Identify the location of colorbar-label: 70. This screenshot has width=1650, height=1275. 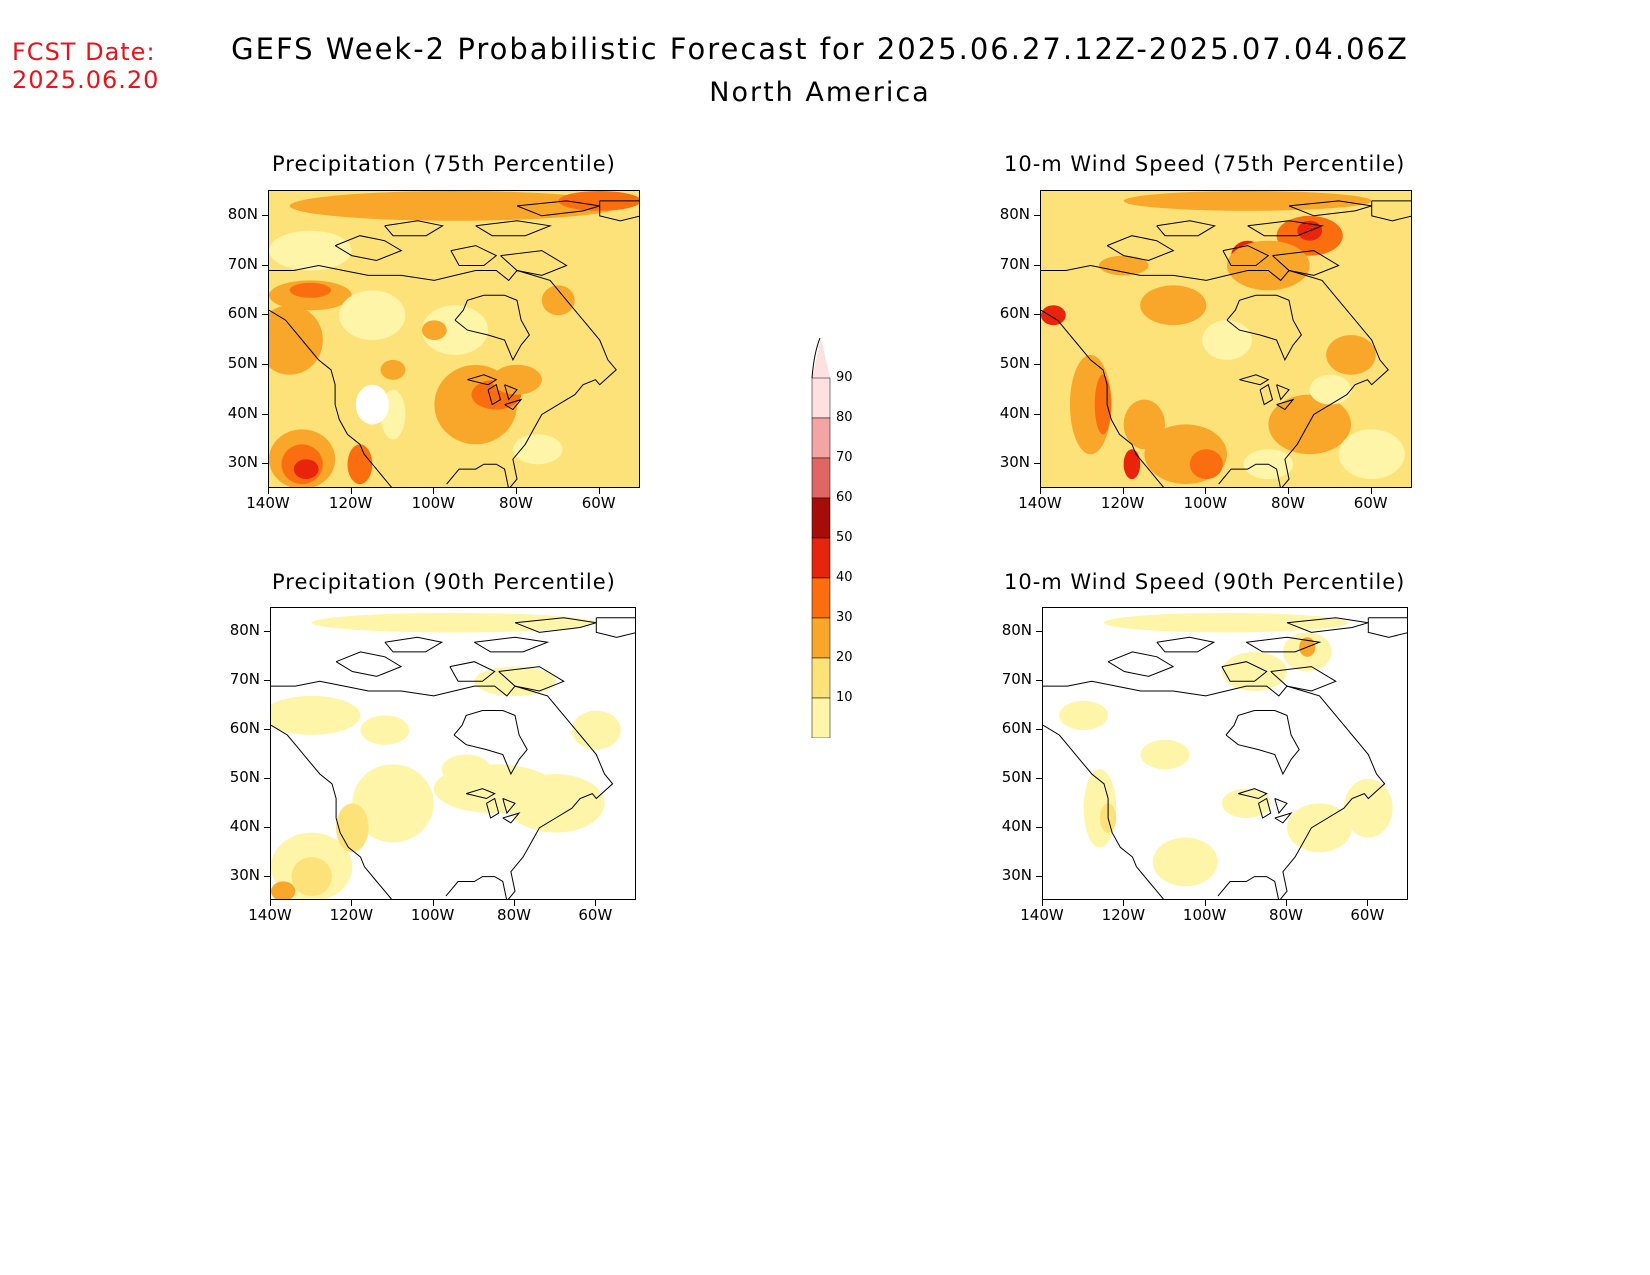
(844, 457).